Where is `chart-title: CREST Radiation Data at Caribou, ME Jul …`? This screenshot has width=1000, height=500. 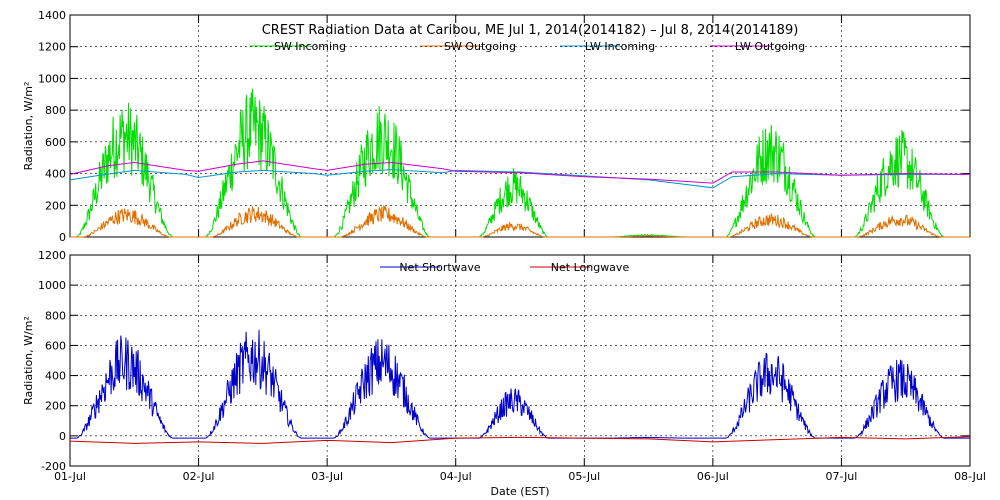
chart-title: CREST Radiation Data at Caribou, ME Jul … is located at coordinates (530, 30).